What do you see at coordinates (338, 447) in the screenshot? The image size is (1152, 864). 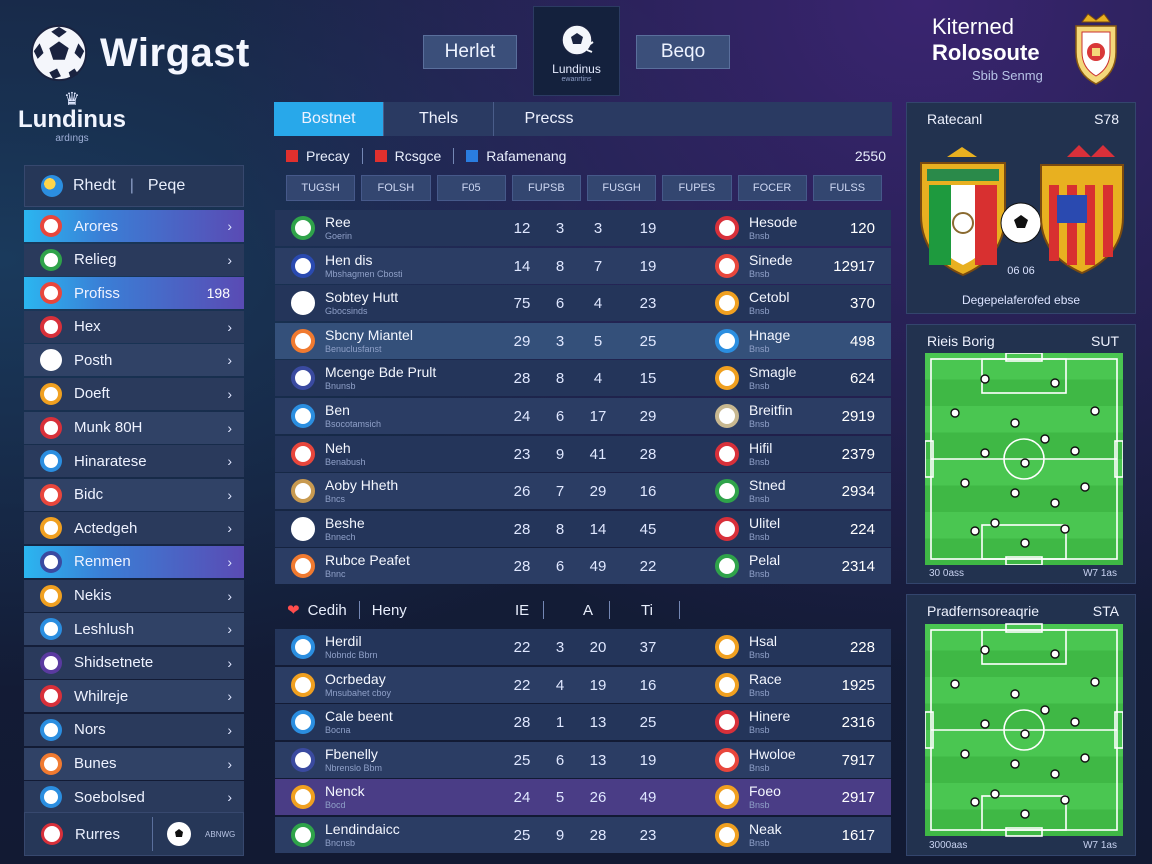 I see `team-name: Neh` at bounding box center [338, 447].